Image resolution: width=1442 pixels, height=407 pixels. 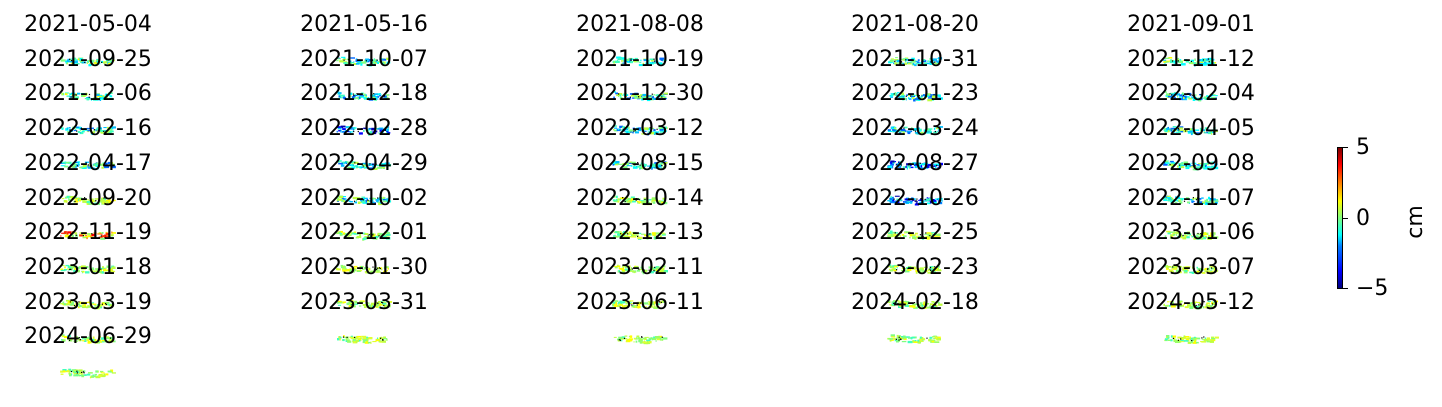 What do you see at coordinates (88, 59) in the screenshot?
I see `panel-title: 2021-09-25` at bounding box center [88, 59].